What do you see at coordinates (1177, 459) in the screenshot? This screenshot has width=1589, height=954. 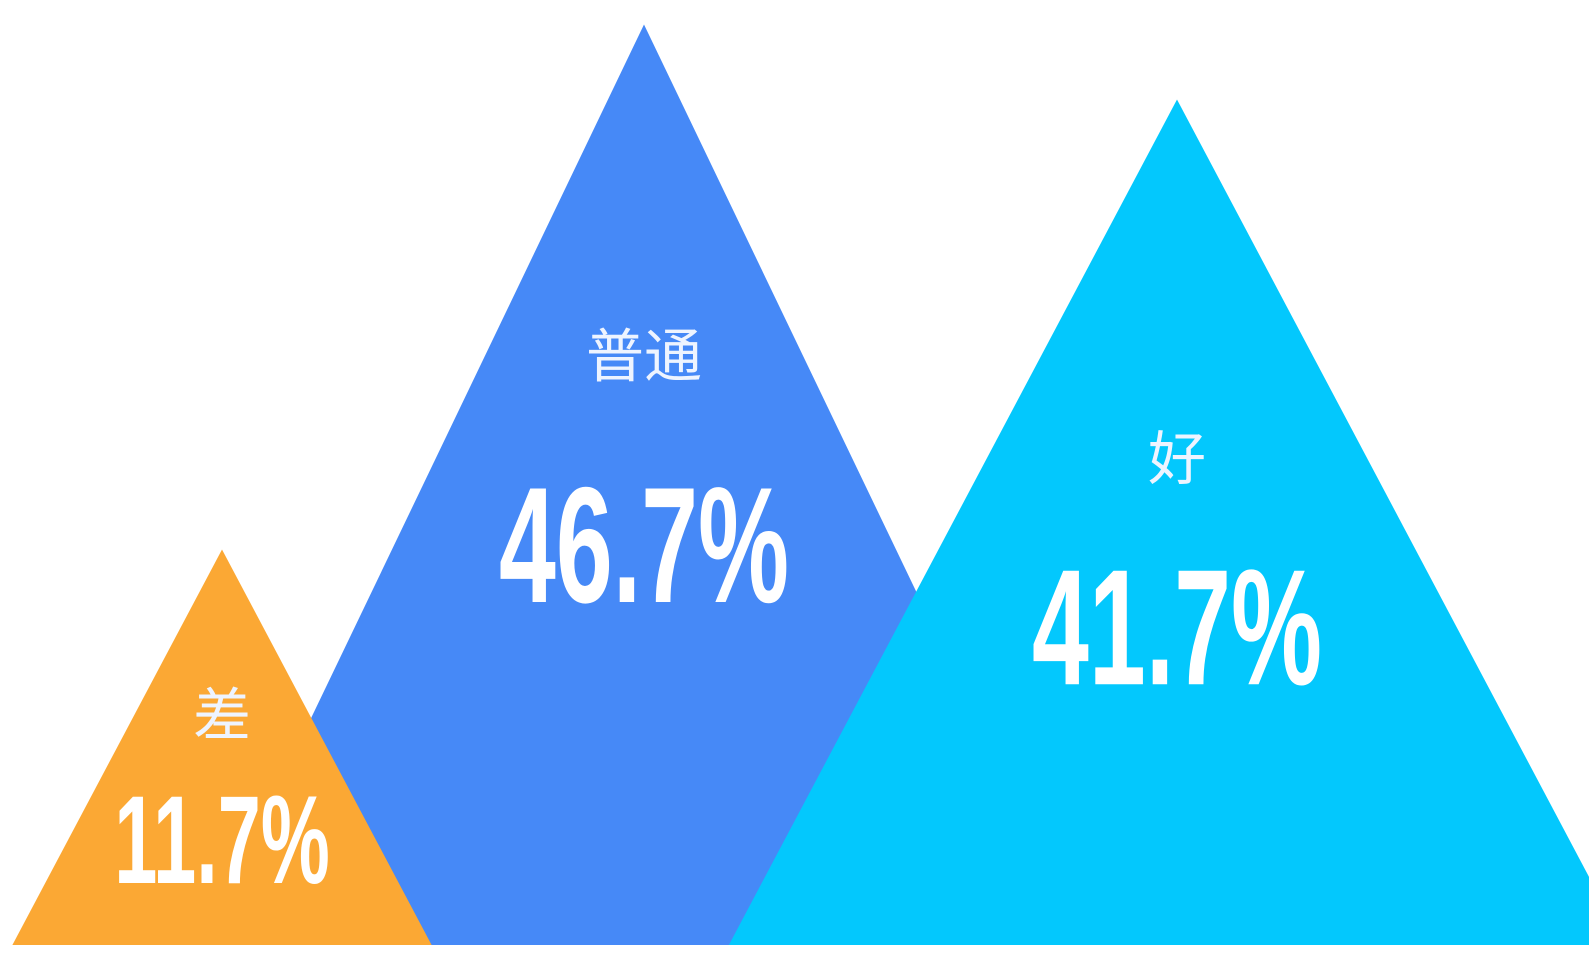 I see `category-label: 好` at bounding box center [1177, 459].